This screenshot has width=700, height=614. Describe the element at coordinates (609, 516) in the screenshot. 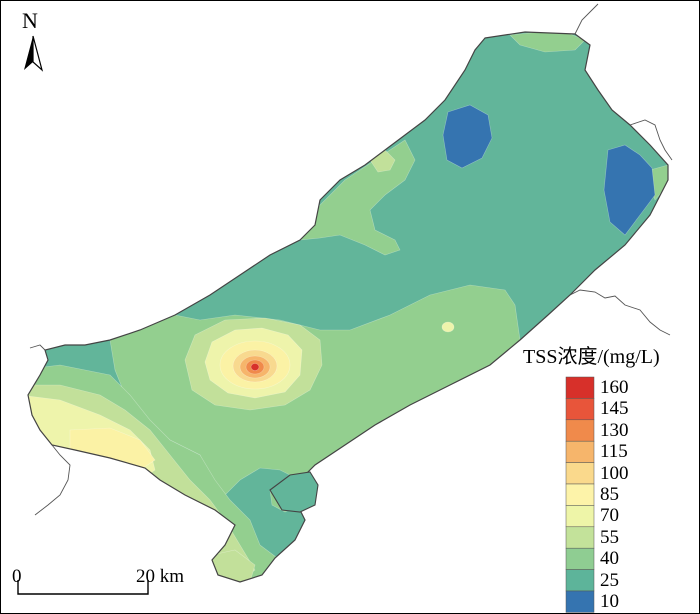

I see `legend-level-label: 70` at that location.